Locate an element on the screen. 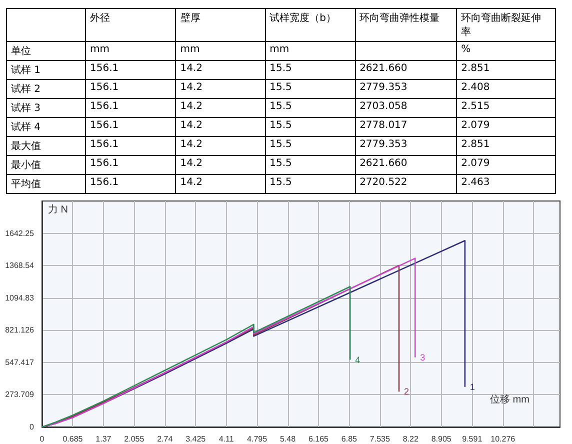  series-label: 3 is located at coordinates (423, 357).